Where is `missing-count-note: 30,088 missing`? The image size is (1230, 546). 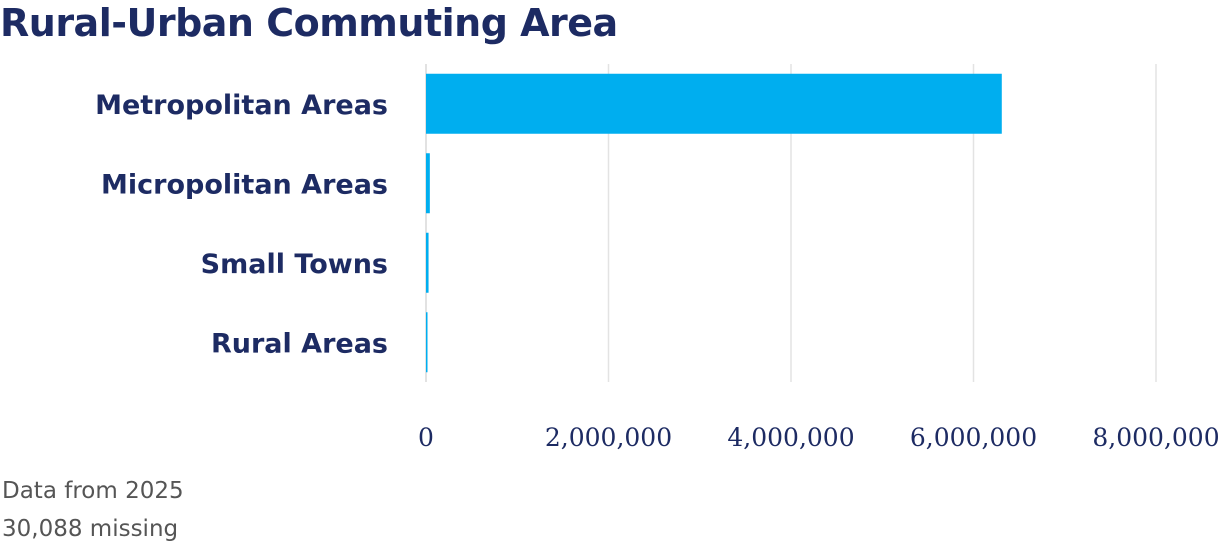
missing-count-note: 30,088 missing is located at coordinates (90, 529).